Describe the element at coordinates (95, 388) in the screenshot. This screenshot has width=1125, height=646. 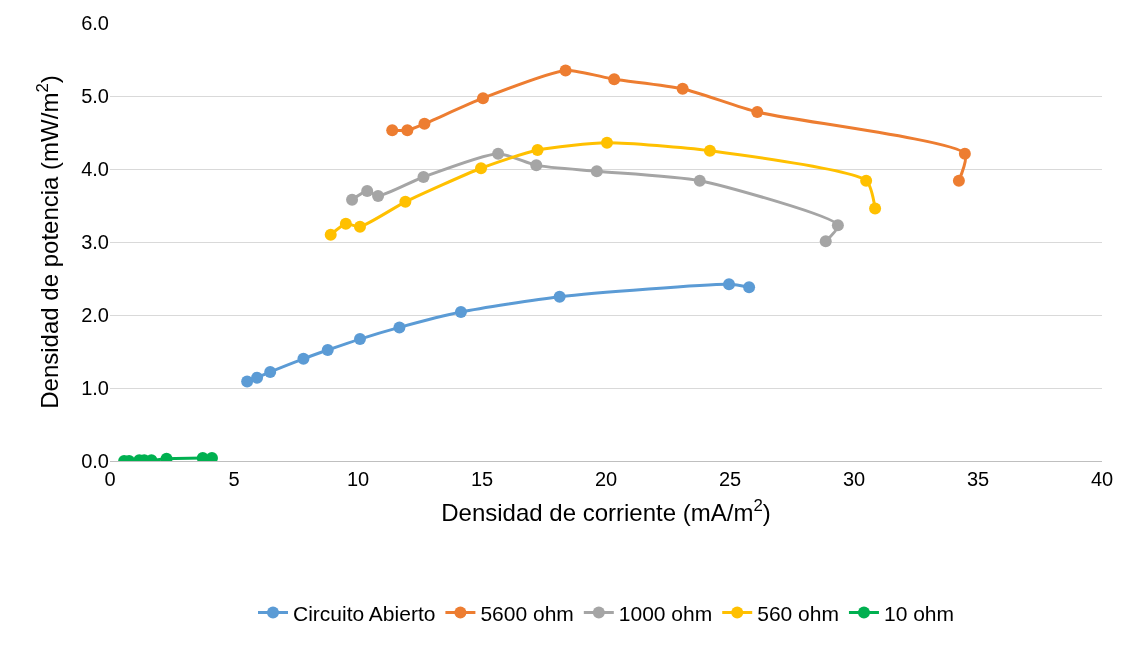
I see `y-tick-label: 1.0` at that location.